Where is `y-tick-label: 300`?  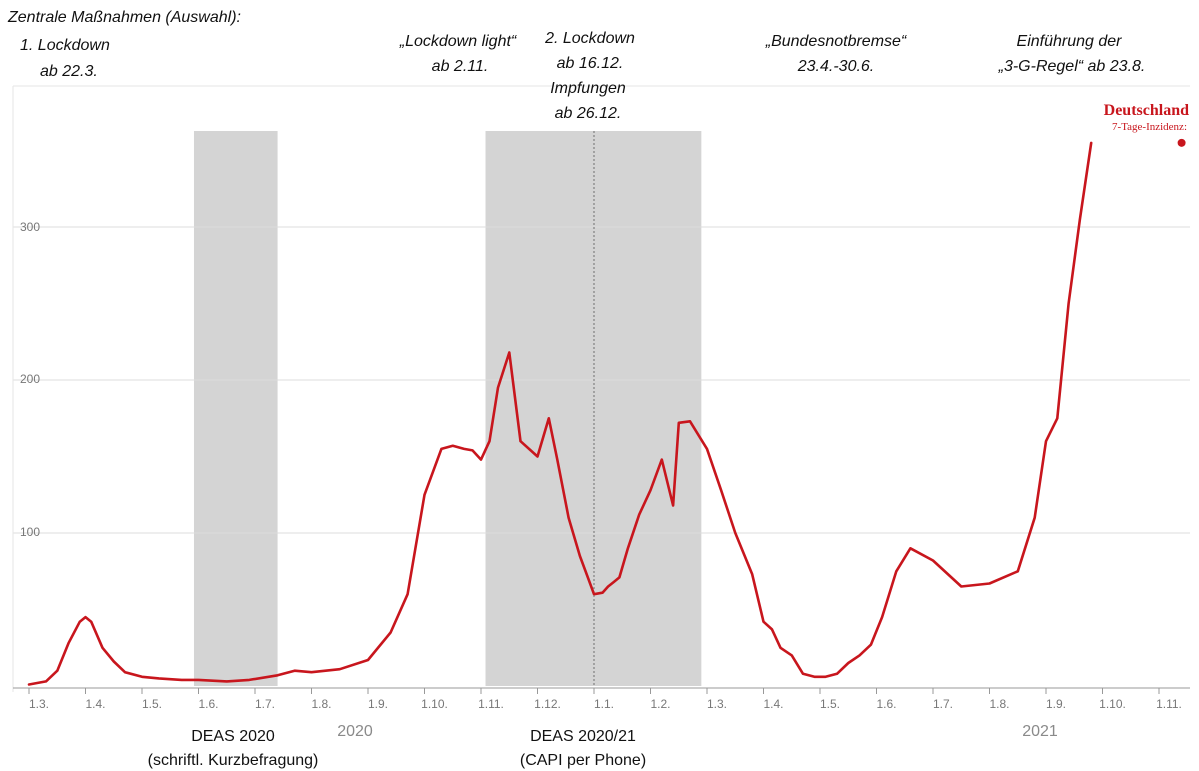
y-tick-label: 300 is located at coordinates (30, 227).